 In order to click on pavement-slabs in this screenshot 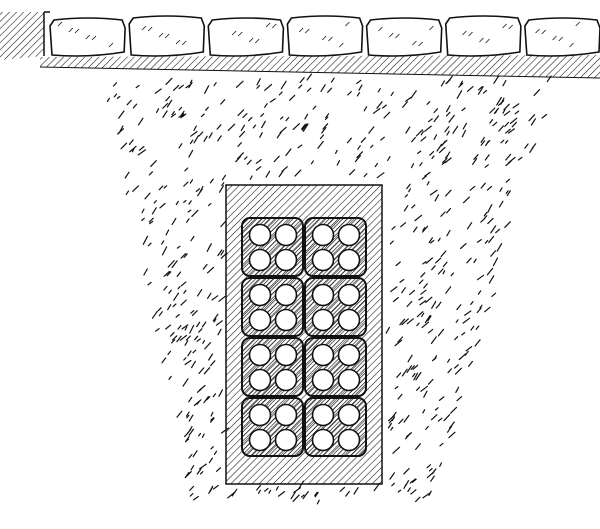, I will do `click(324, 36)`.